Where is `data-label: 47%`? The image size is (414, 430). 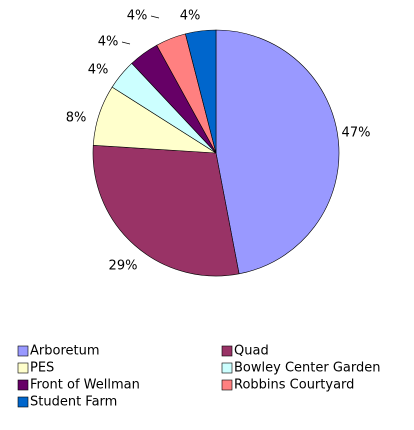
data-label: 47% is located at coordinates (356, 133).